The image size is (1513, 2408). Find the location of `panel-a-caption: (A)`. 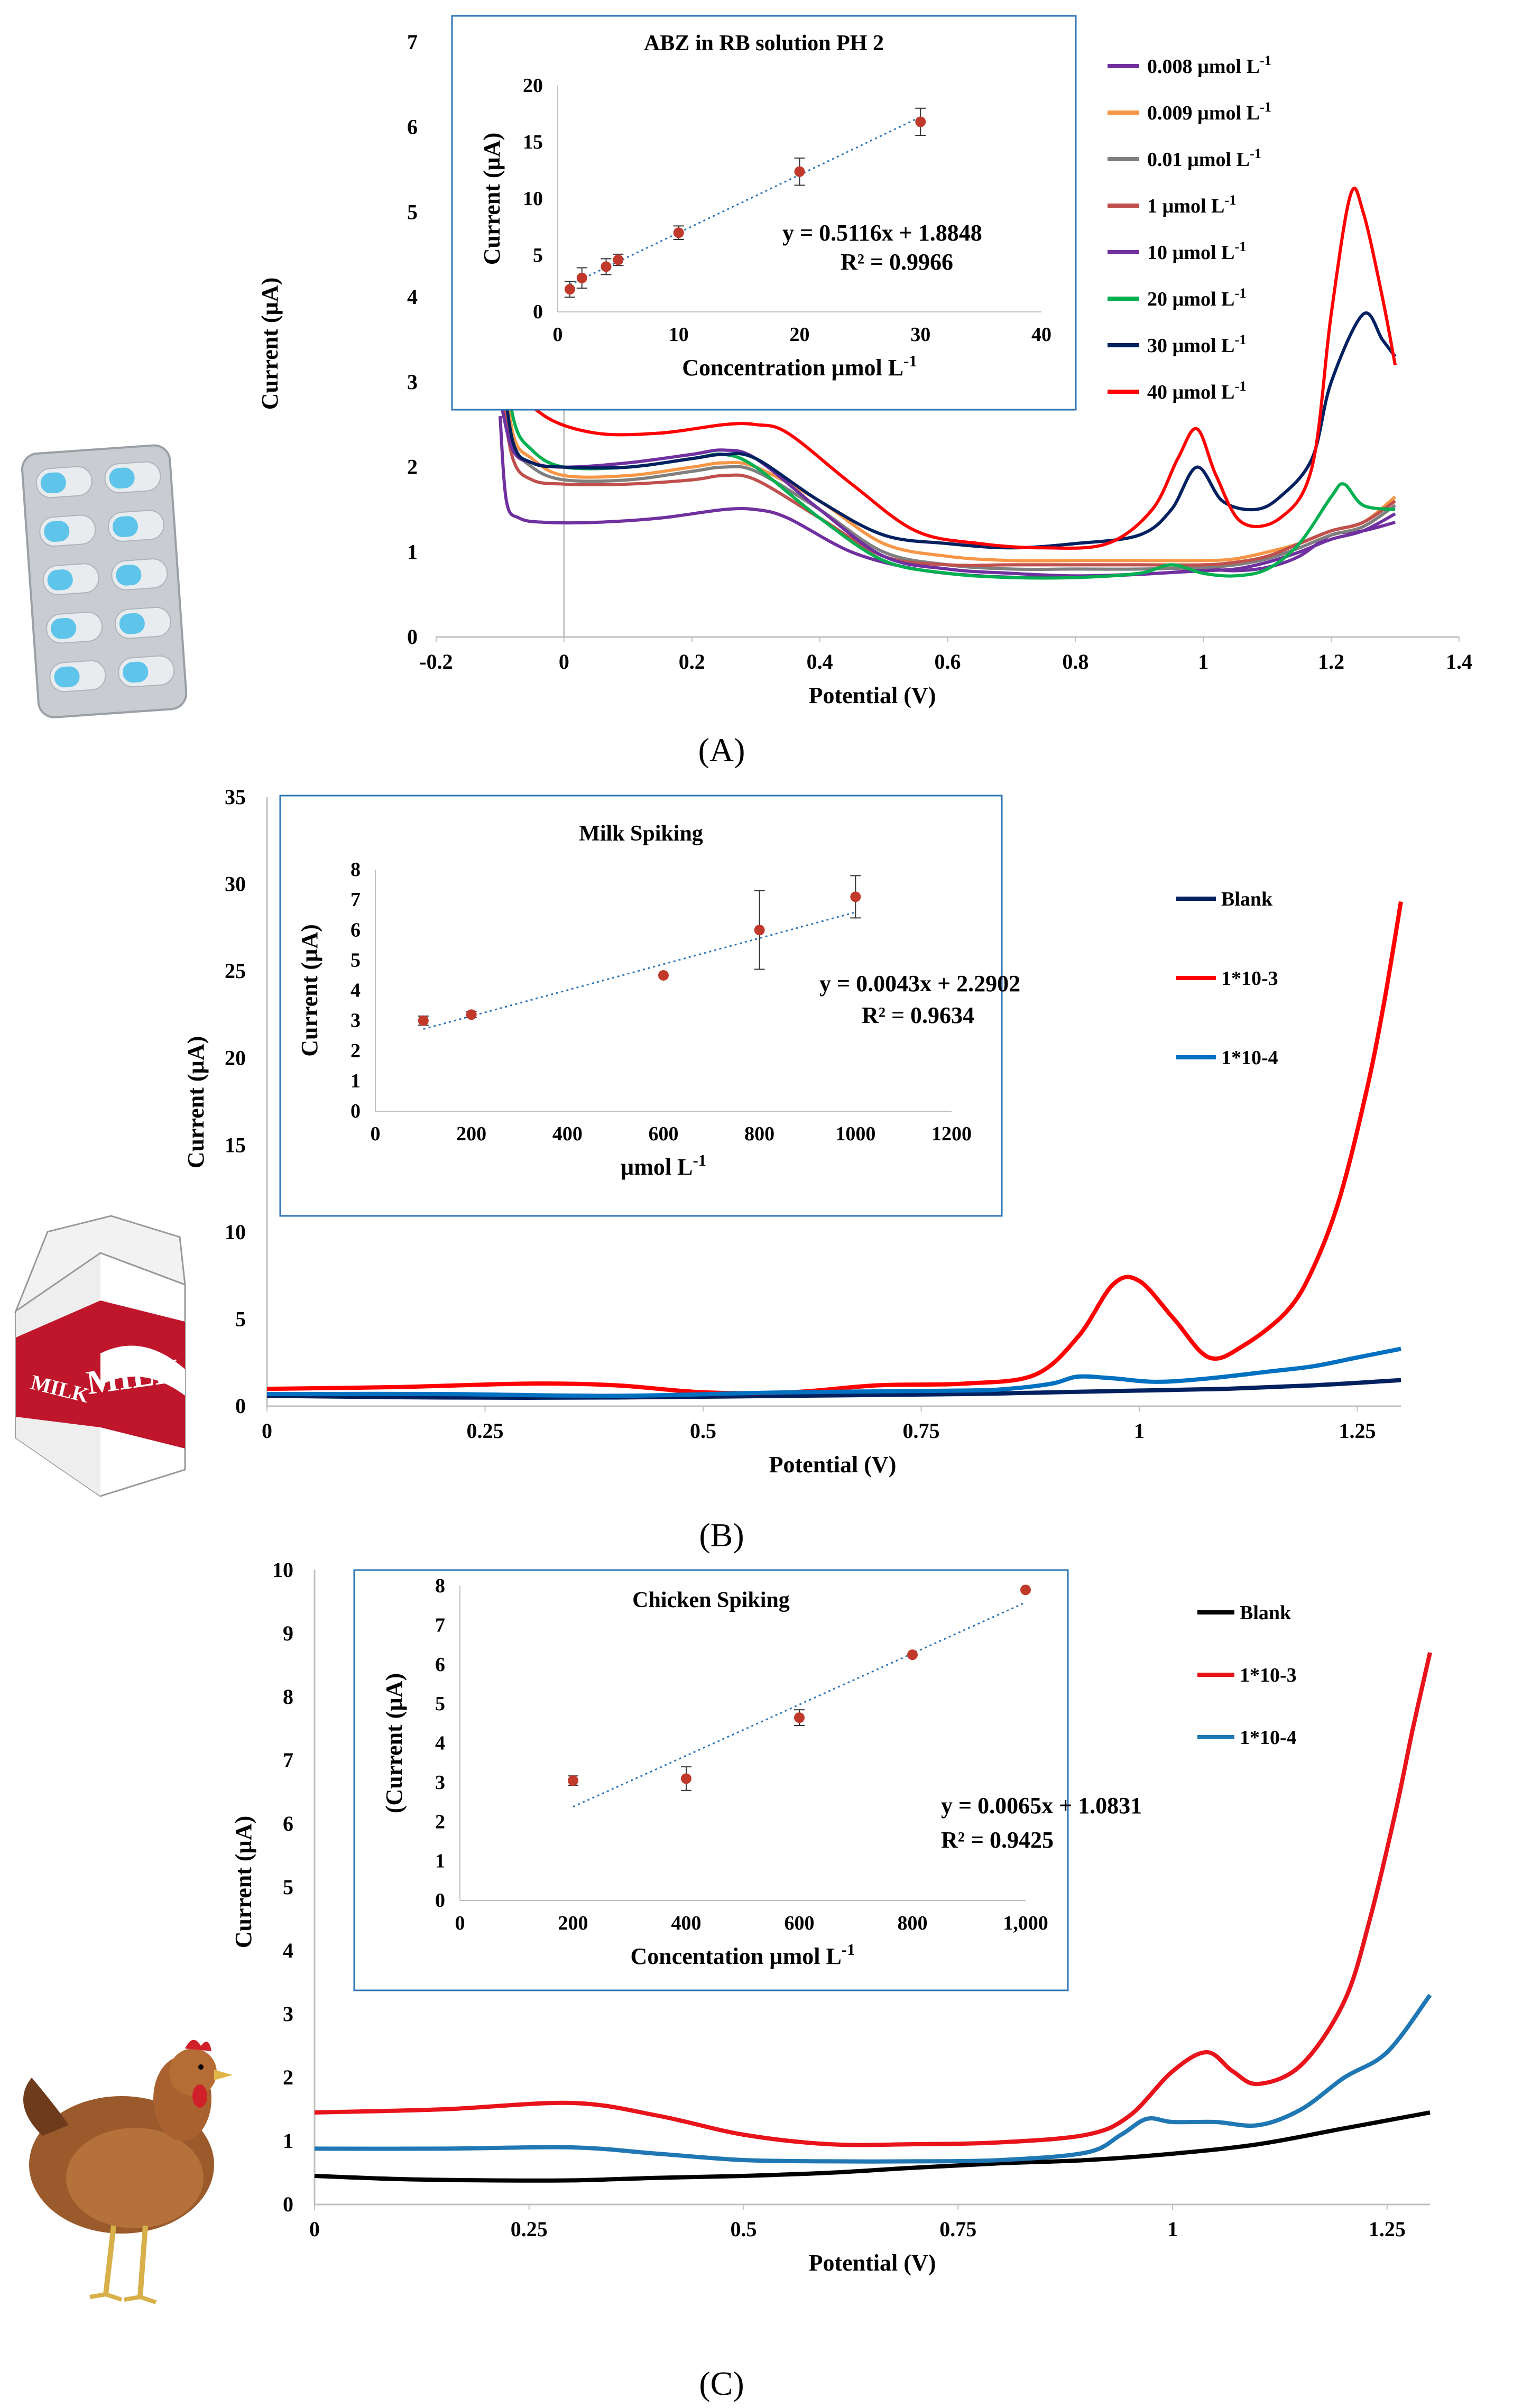

panel-a-caption: (A) is located at coordinates (721, 750).